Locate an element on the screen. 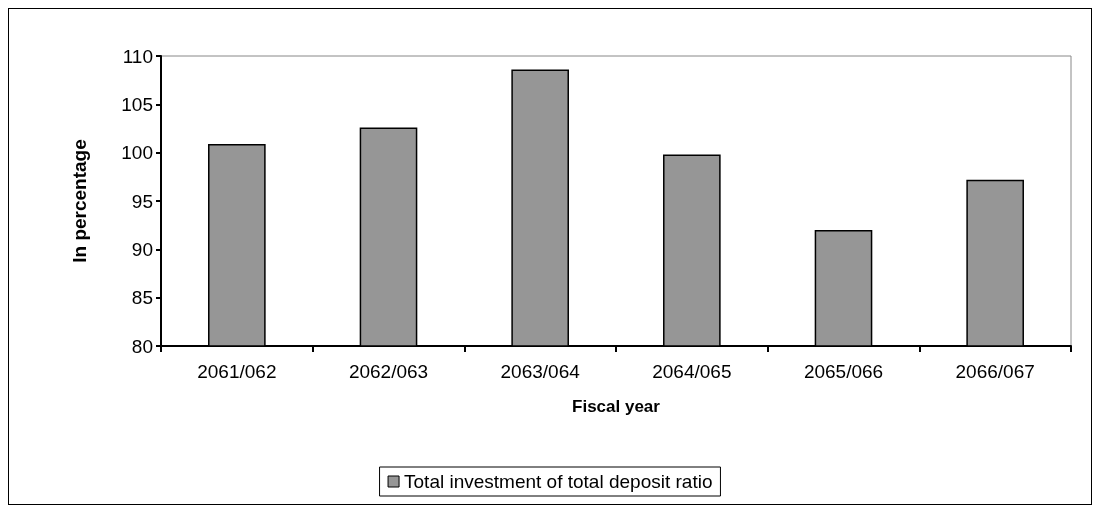 This screenshot has width=1100, height=513. y-tick-label: 110 is located at coordinates (137, 56).